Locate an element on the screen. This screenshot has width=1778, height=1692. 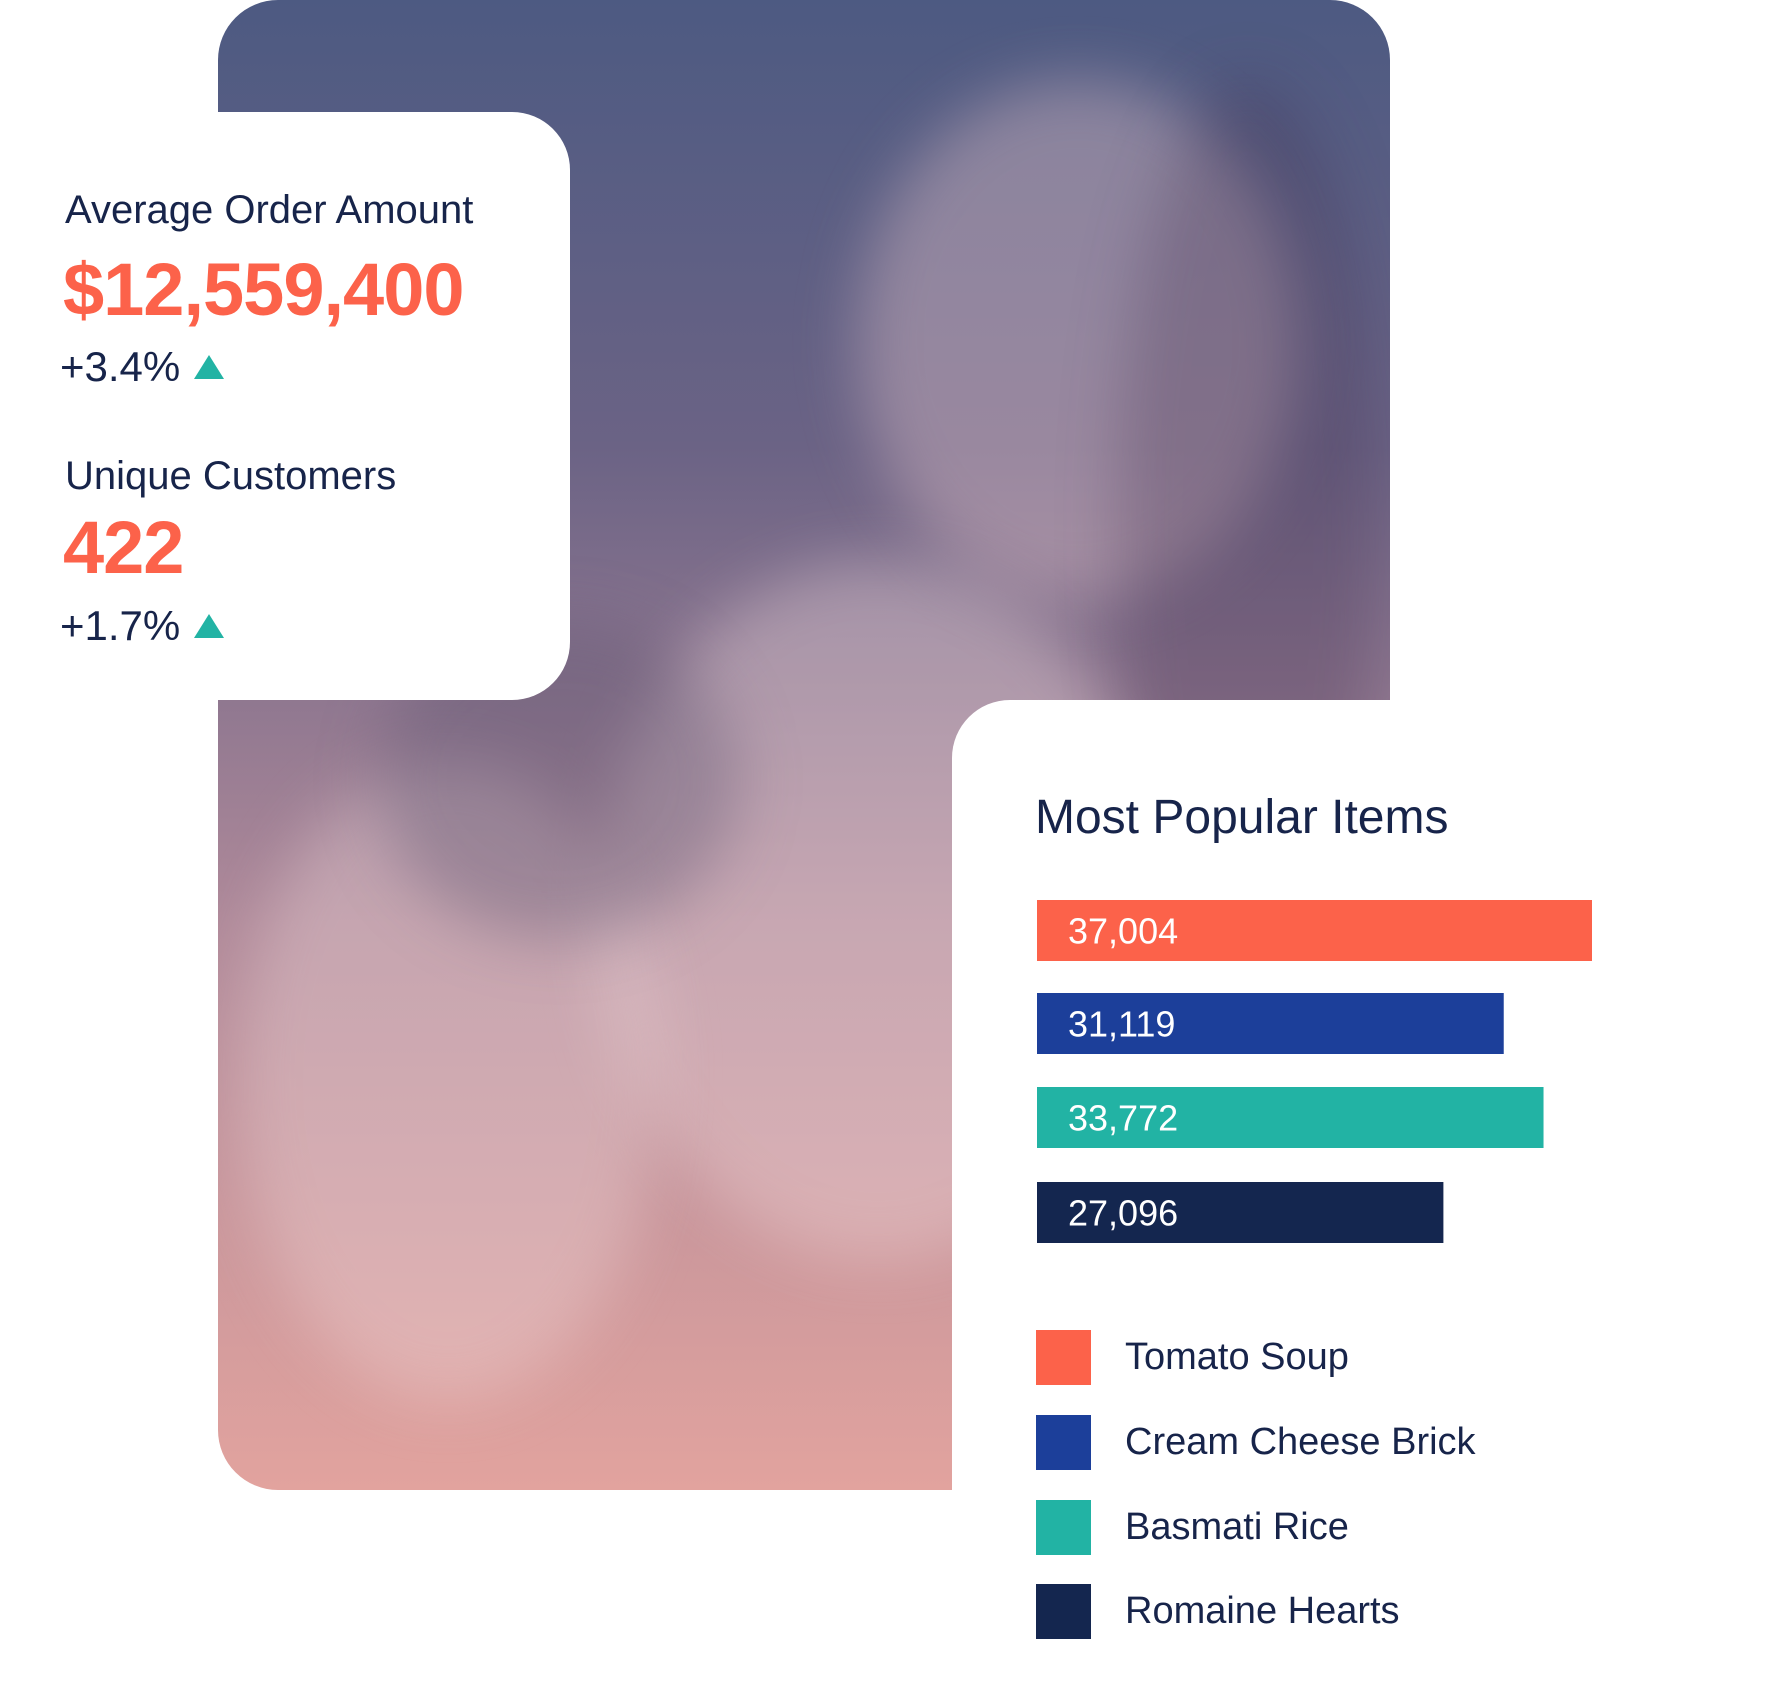
legend-label: Romaine Hearts is located at coordinates (1262, 1610).